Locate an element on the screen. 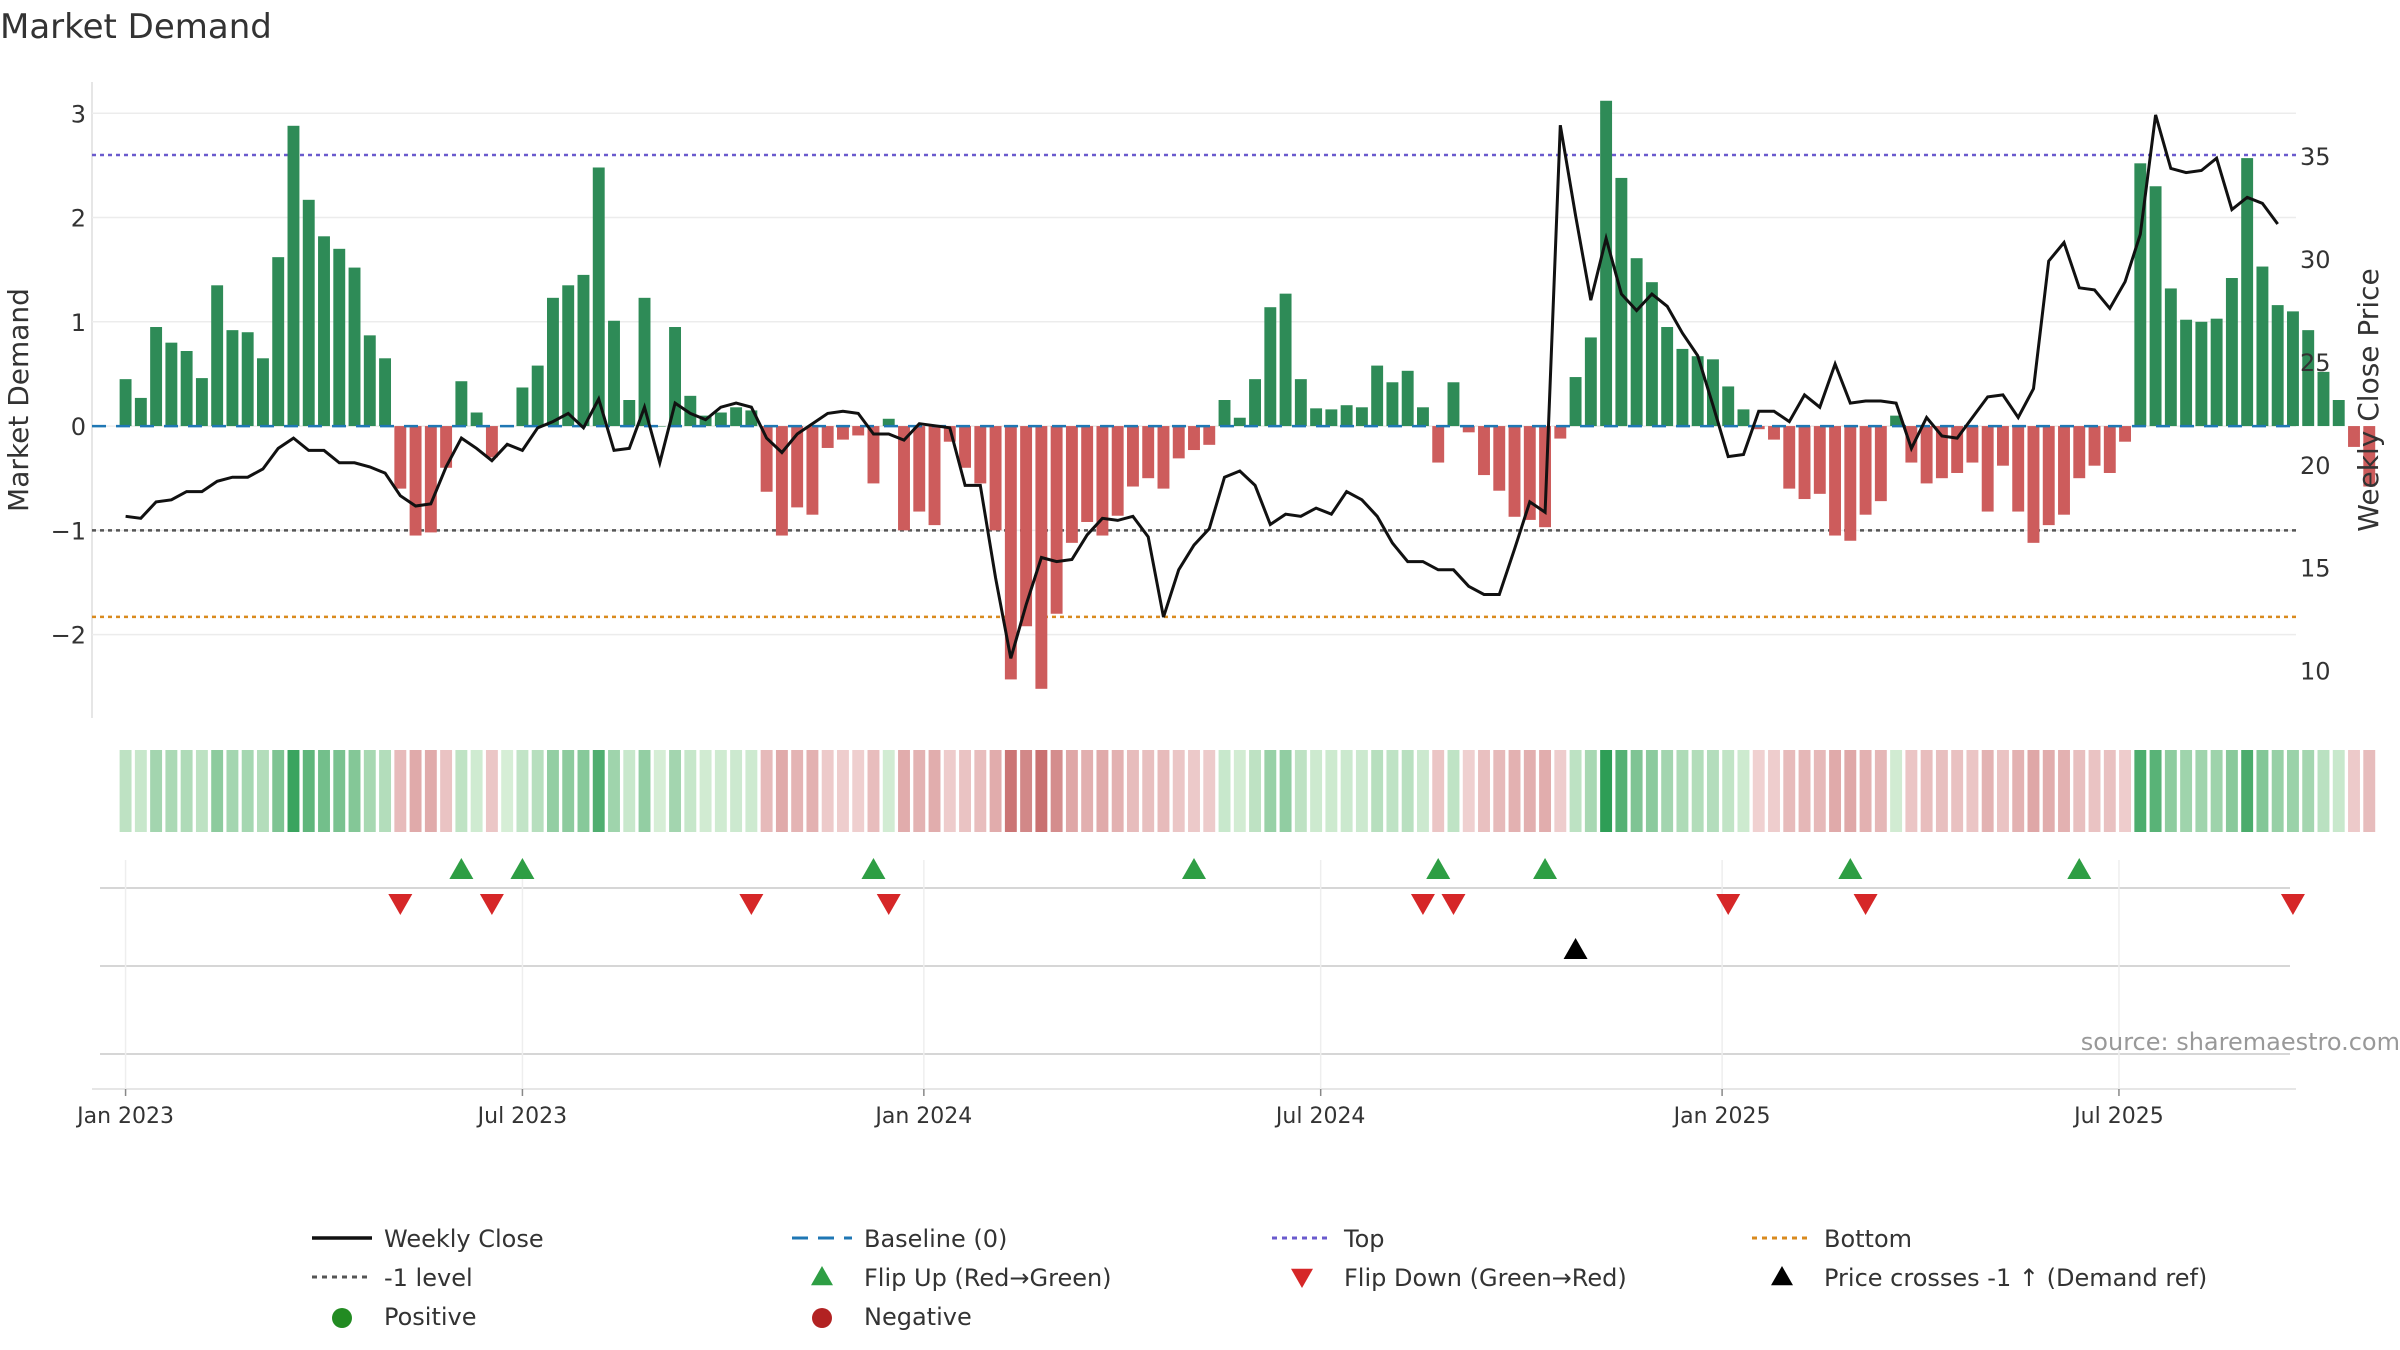 The height and width of the screenshot is (1350, 2400). legend-item: Flip Down (Green→Red) is located at coordinates (1459, 1278).